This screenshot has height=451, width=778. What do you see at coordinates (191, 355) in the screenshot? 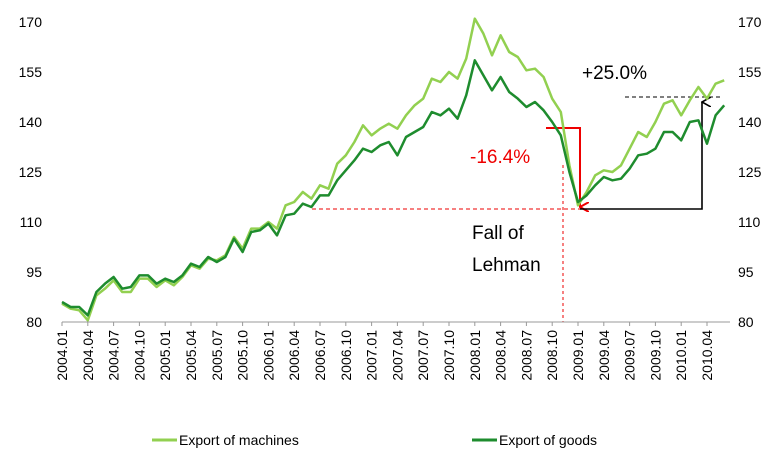
I see `x-tick-label: 2005.04` at bounding box center [191, 355].